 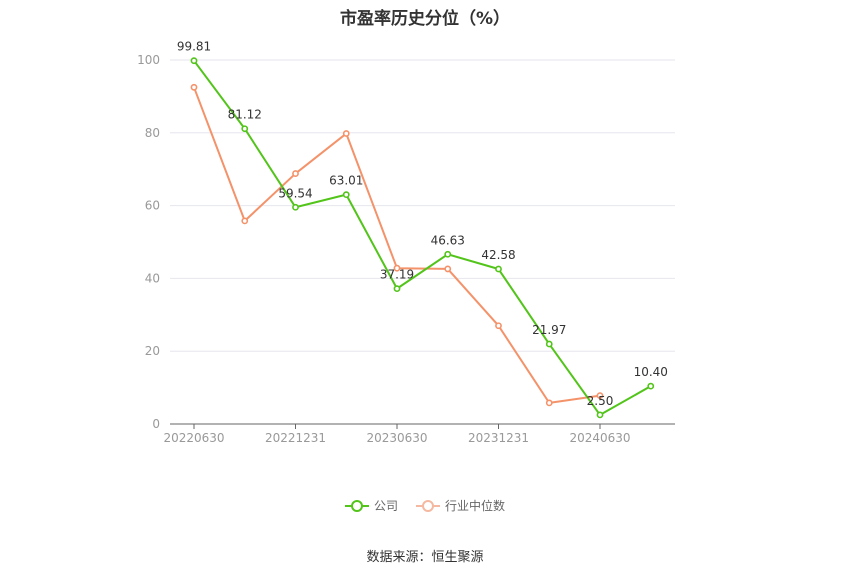 I want to click on data-label: 99.81, so click(x=194, y=47).